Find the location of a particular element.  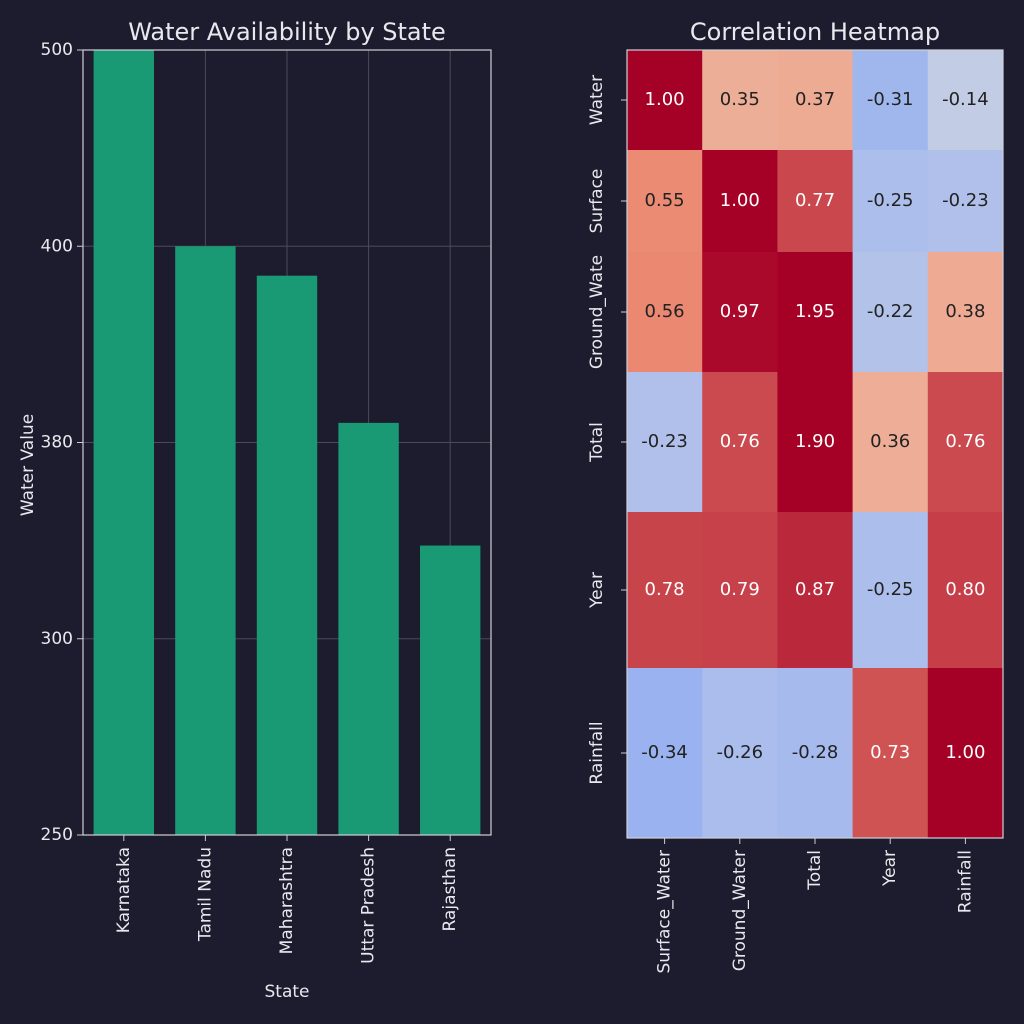

cell-label: 0.36 is located at coordinates (890, 441).